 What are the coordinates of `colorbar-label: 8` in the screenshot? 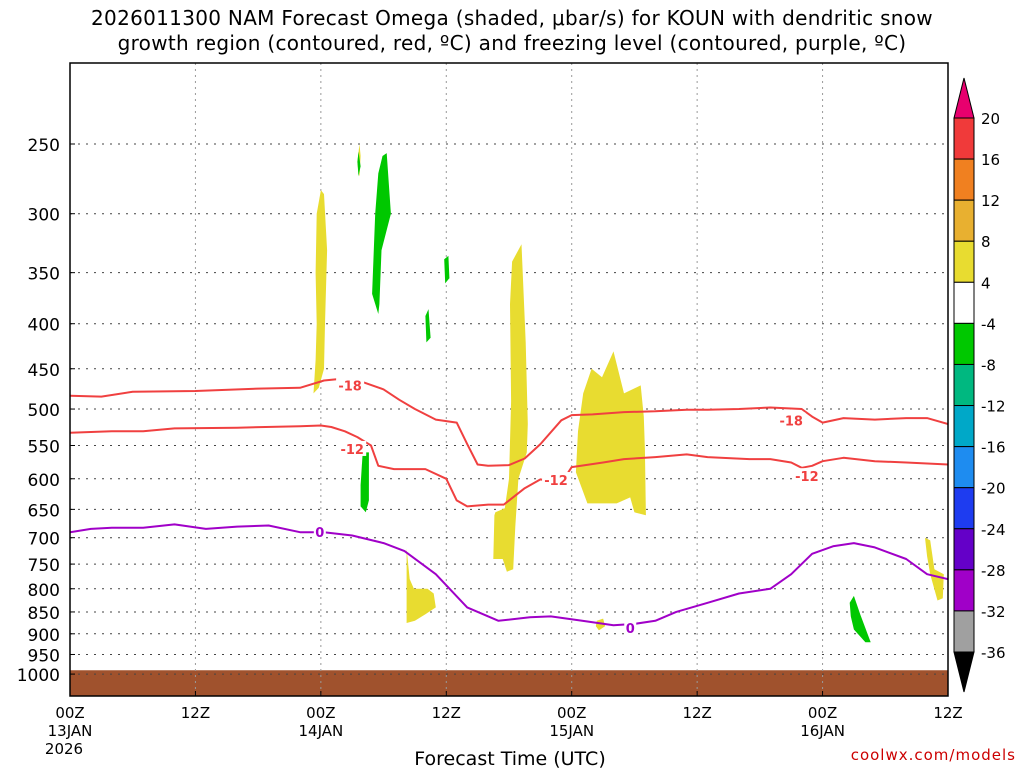 It's located at (986, 242).